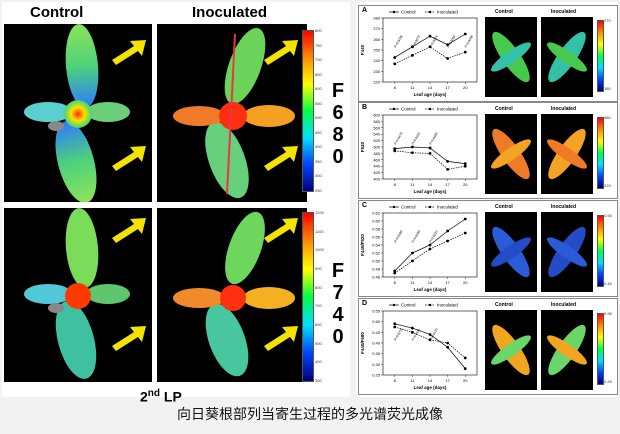  I want to click on y-tick-label: 270, so click(376, 28).